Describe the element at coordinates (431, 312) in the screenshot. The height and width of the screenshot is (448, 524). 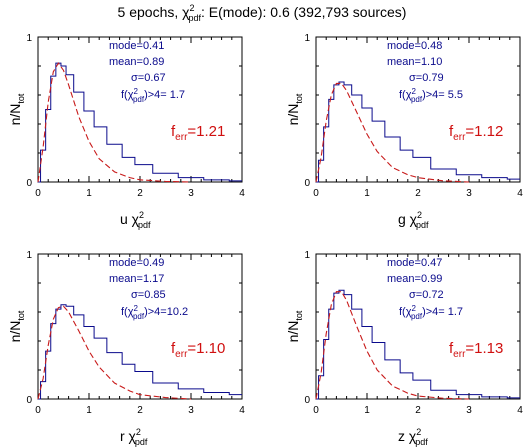
I see `panel-z-stat-frac: f(χ2 pdf)>4= 1.7` at that location.